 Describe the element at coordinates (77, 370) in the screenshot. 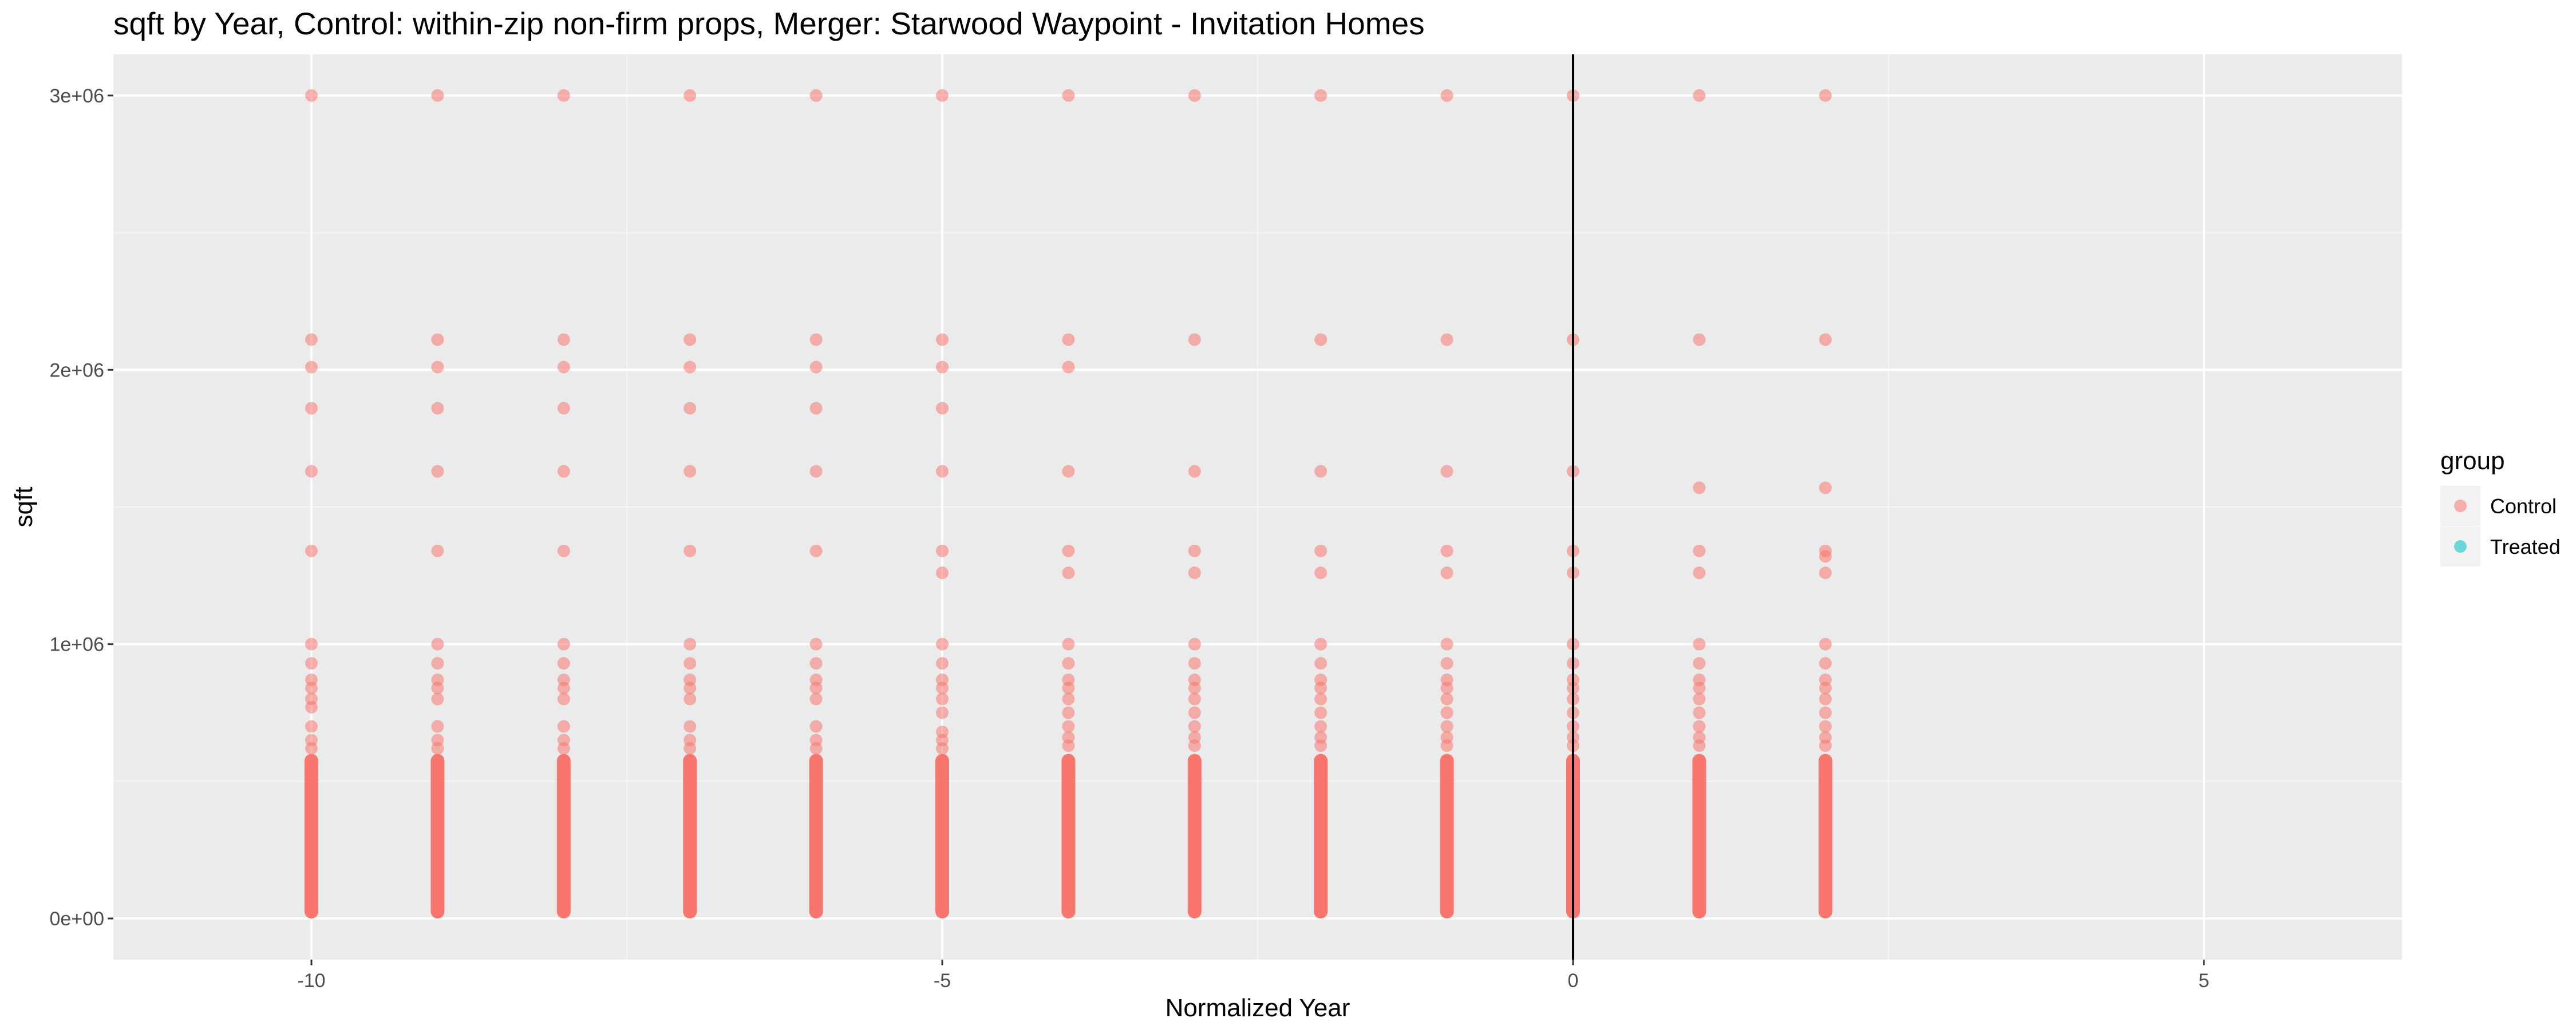

I see `y-tick-label: 2e+06` at that location.